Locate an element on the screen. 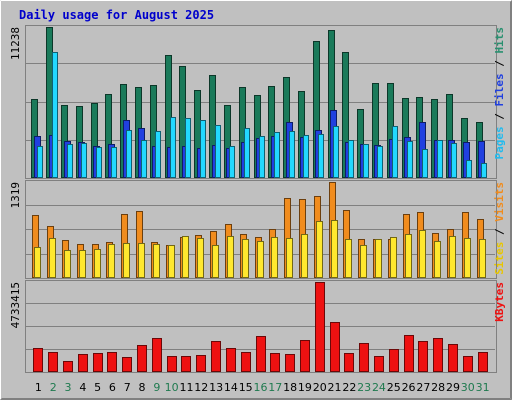  legend-hits: Hits is located at coordinates (499, 40).